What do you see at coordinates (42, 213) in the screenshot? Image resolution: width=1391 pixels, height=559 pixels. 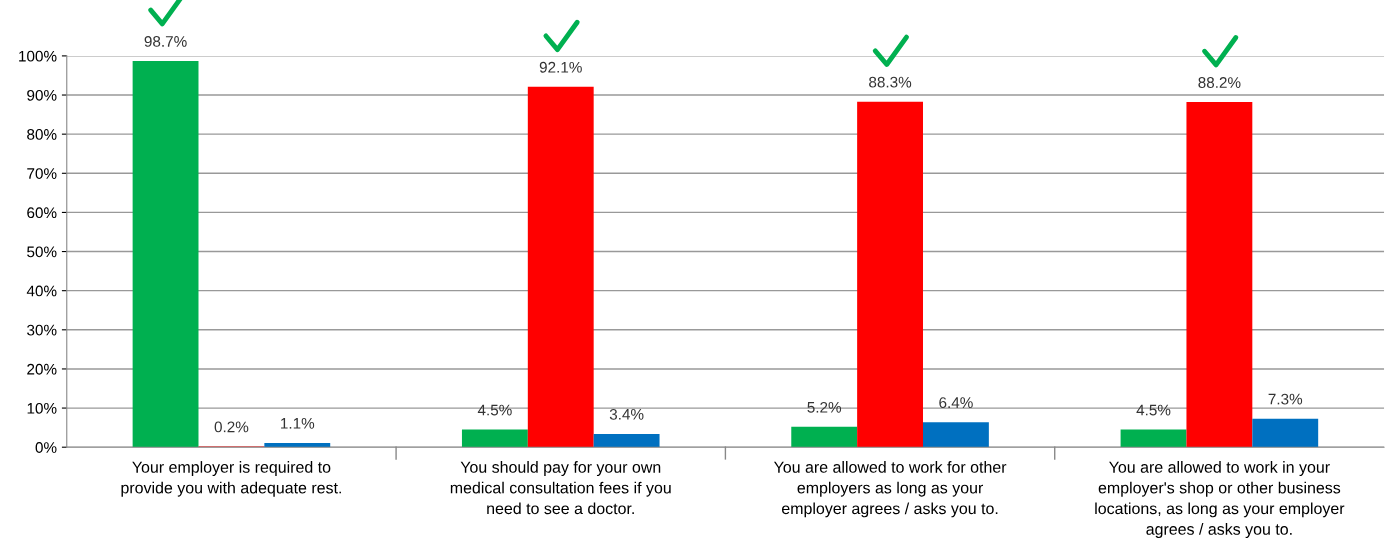 I see `y-tick-label: 60%` at bounding box center [42, 213].